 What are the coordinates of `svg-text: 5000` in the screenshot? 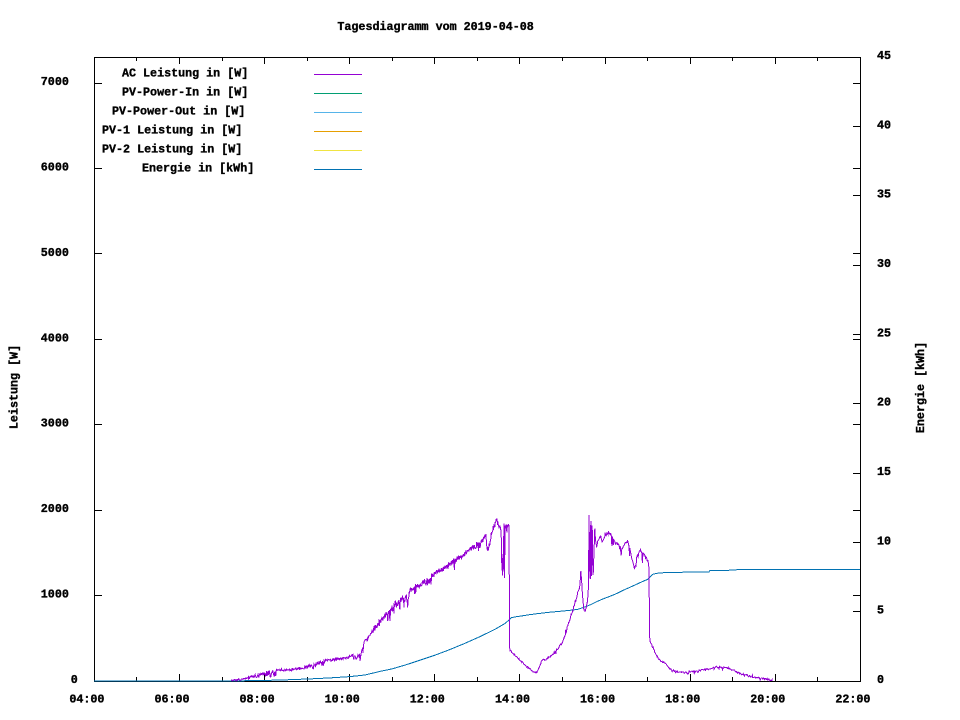 It's located at (55, 253).